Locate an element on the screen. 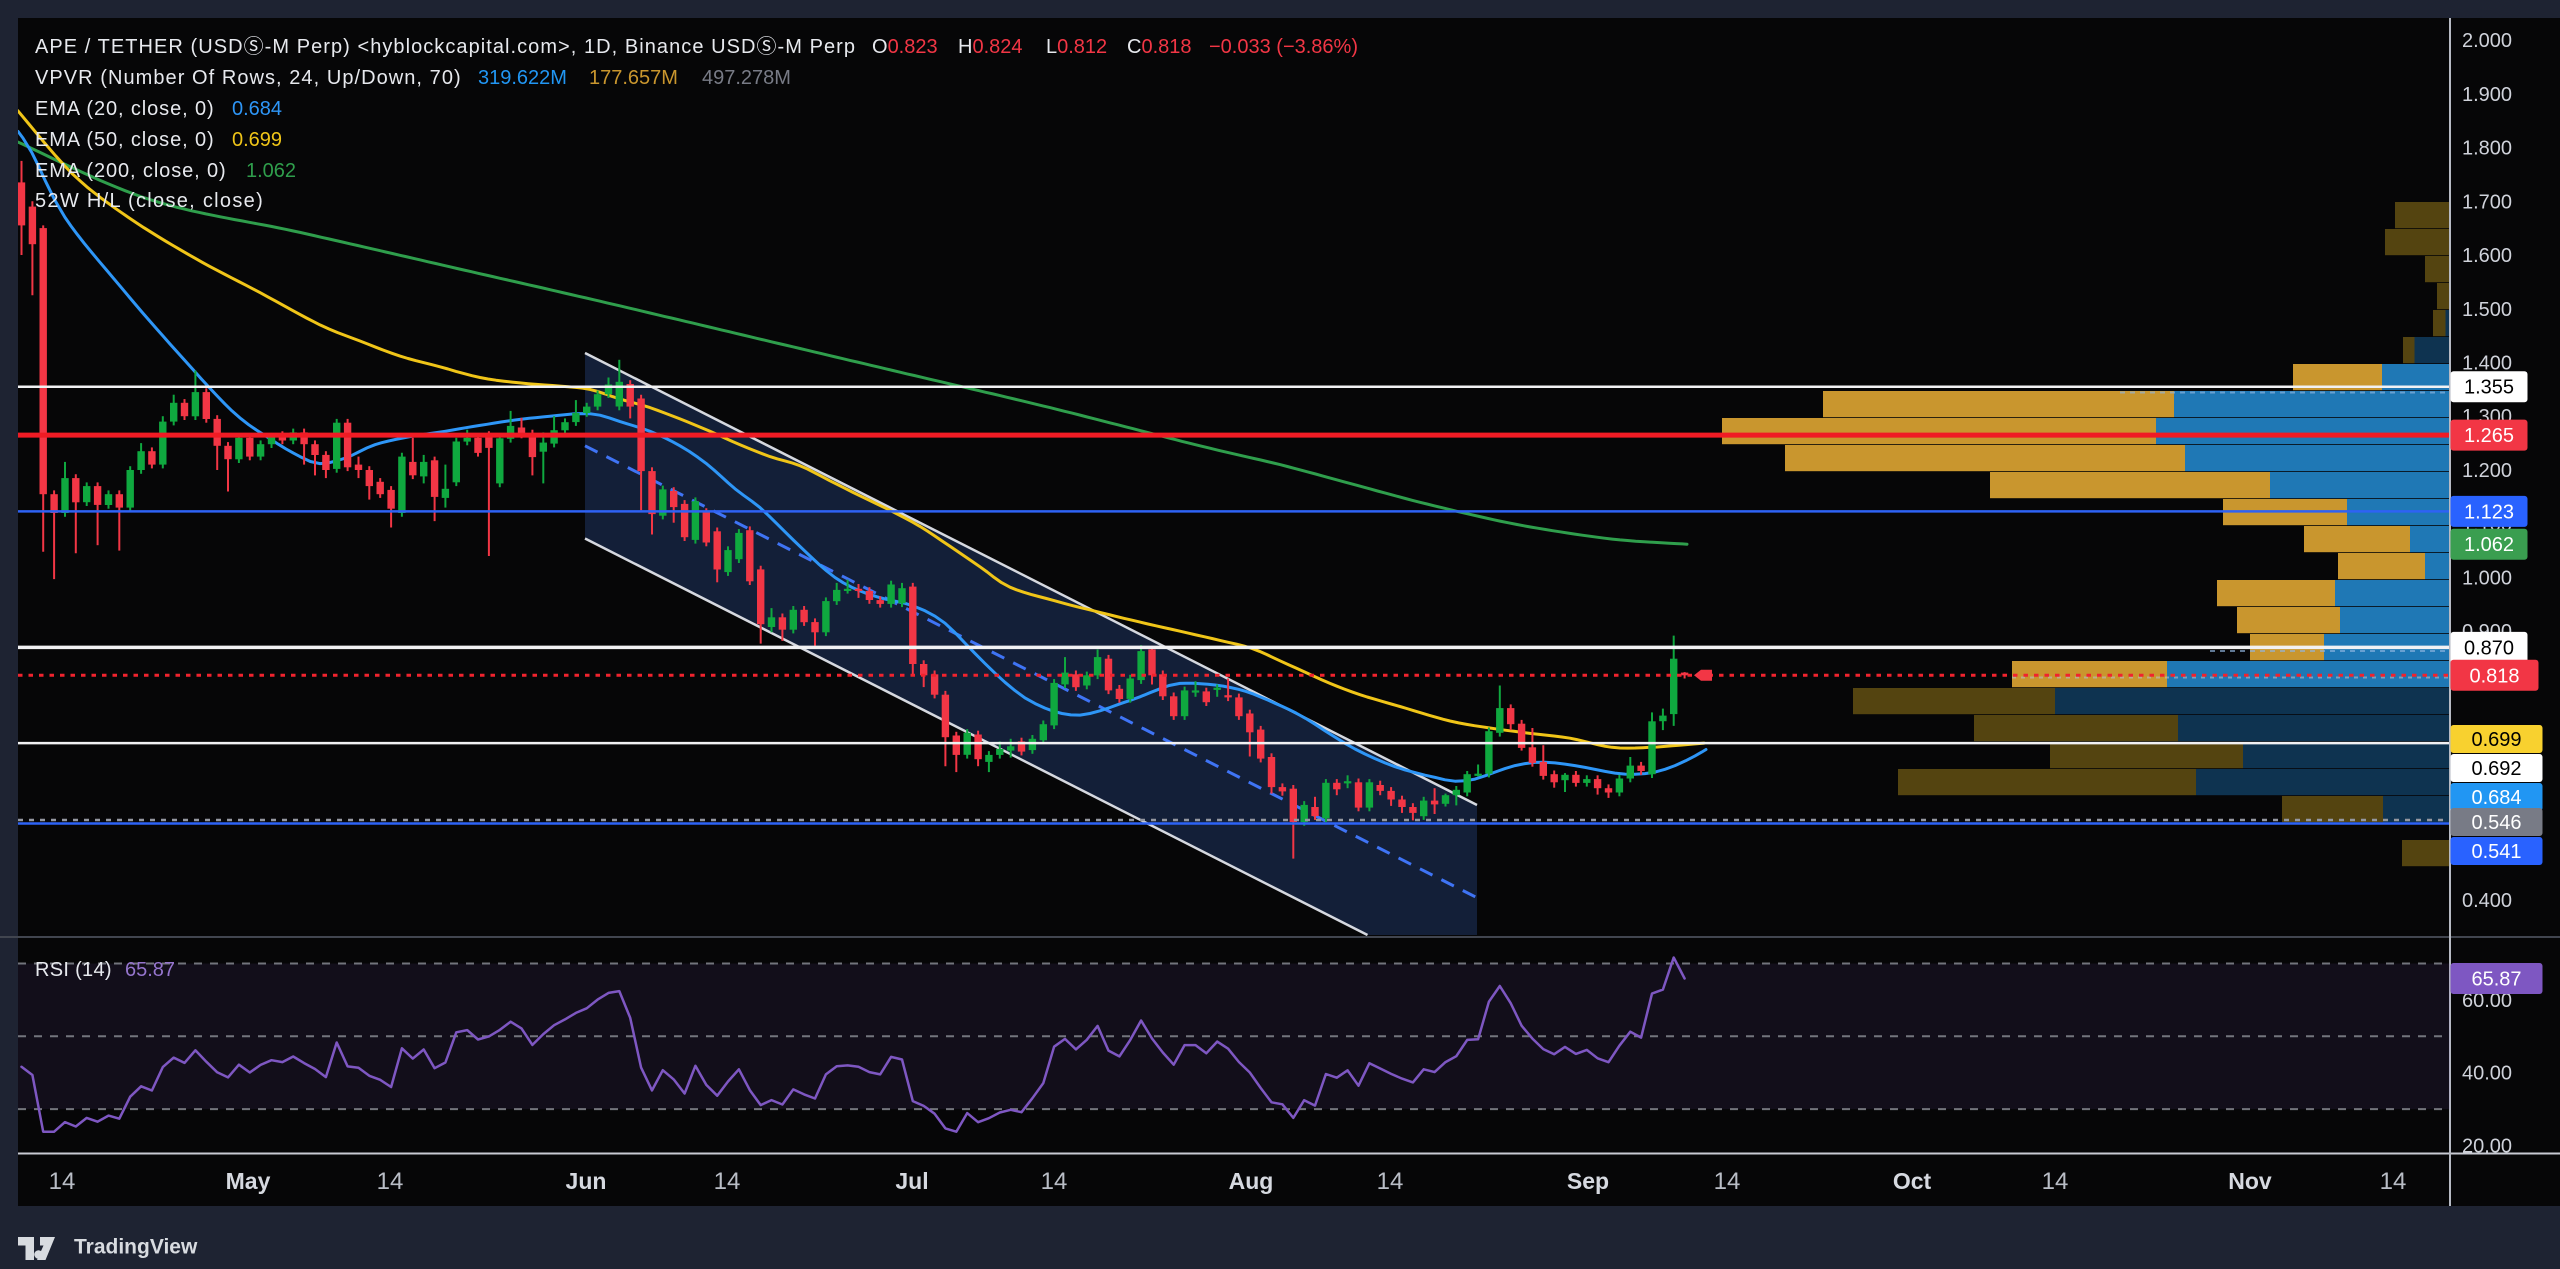  svg-text: Sep is located at coordinates (1588, 1181).